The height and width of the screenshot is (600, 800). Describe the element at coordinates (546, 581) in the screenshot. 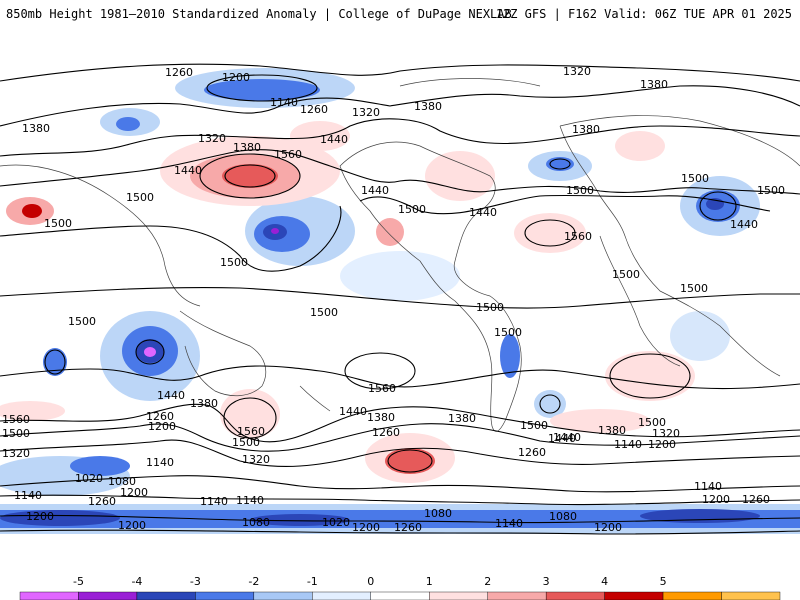

I see `colorbar-tick-label: 3` at that location.